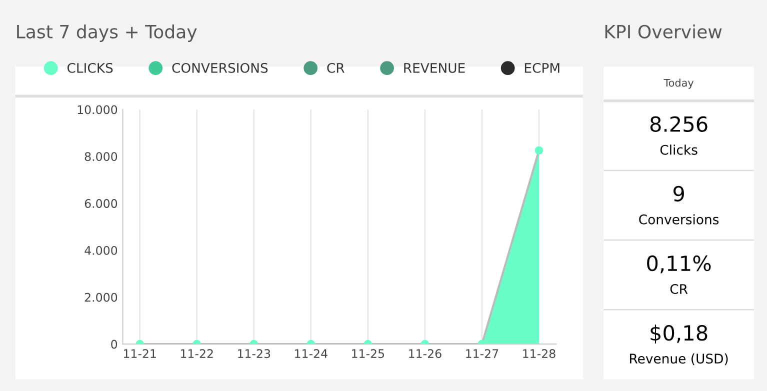  I want to click on text: Clicks, so click(679, 149).